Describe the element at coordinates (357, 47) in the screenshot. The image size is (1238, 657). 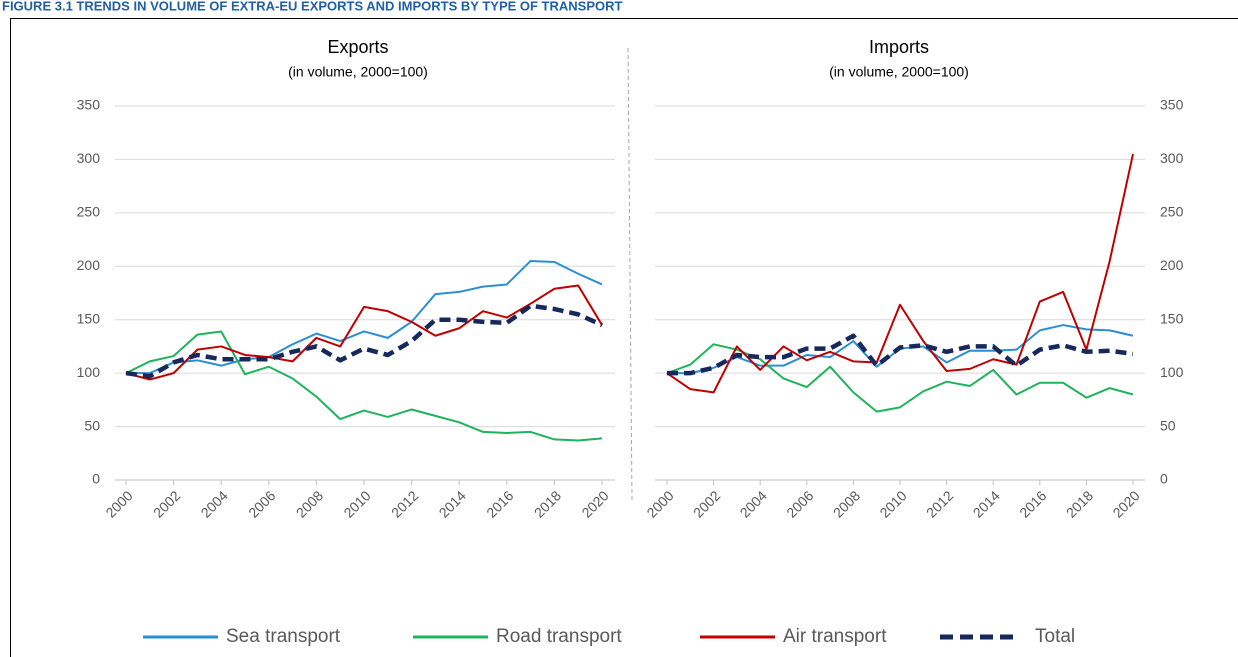
I see `panel-title: Exports` at that location.